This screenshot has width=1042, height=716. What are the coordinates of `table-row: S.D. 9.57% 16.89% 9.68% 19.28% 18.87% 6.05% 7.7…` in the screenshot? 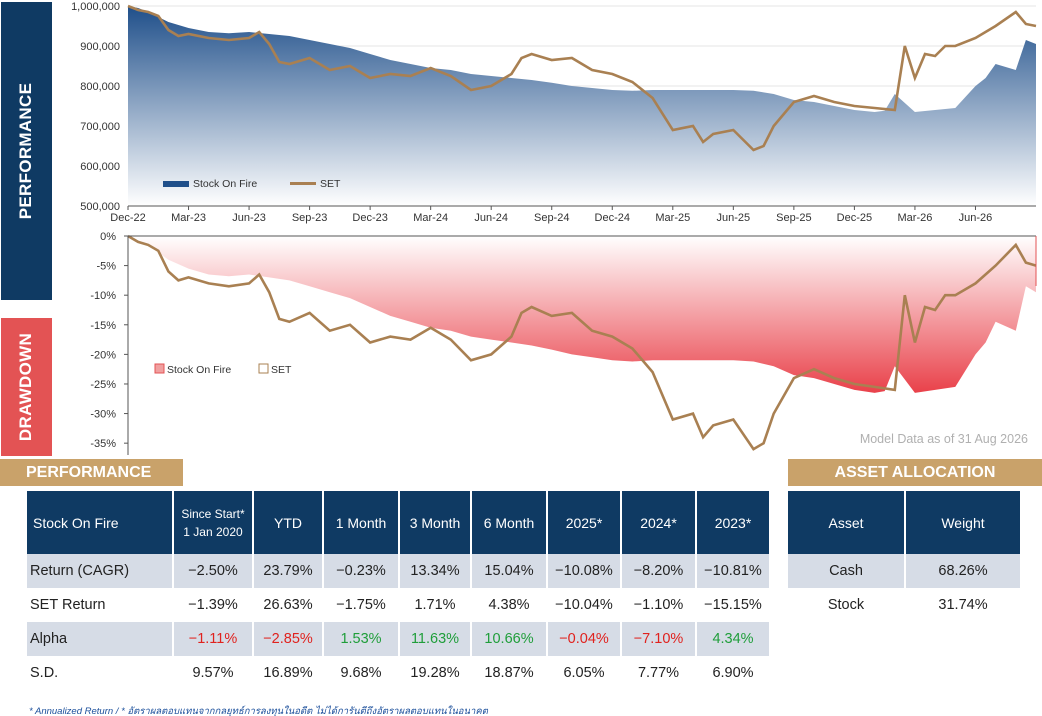 It's located at (398, 673).